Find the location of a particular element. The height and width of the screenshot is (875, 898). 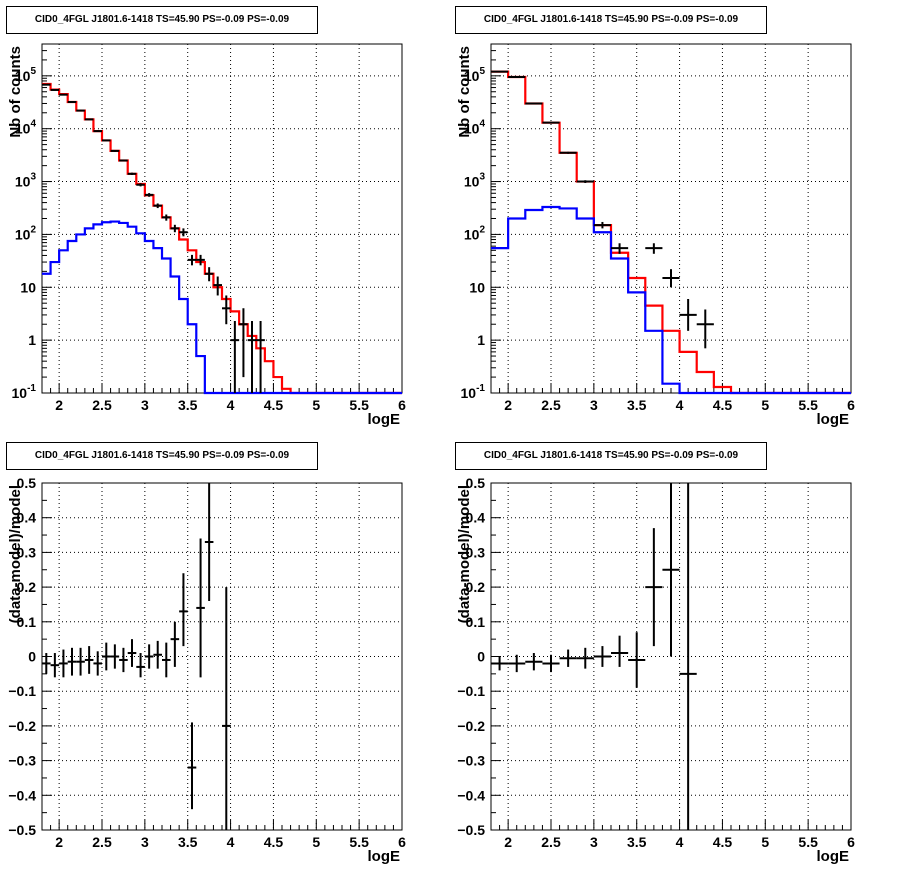

series-step-blue is located at coordinates (222, 307).